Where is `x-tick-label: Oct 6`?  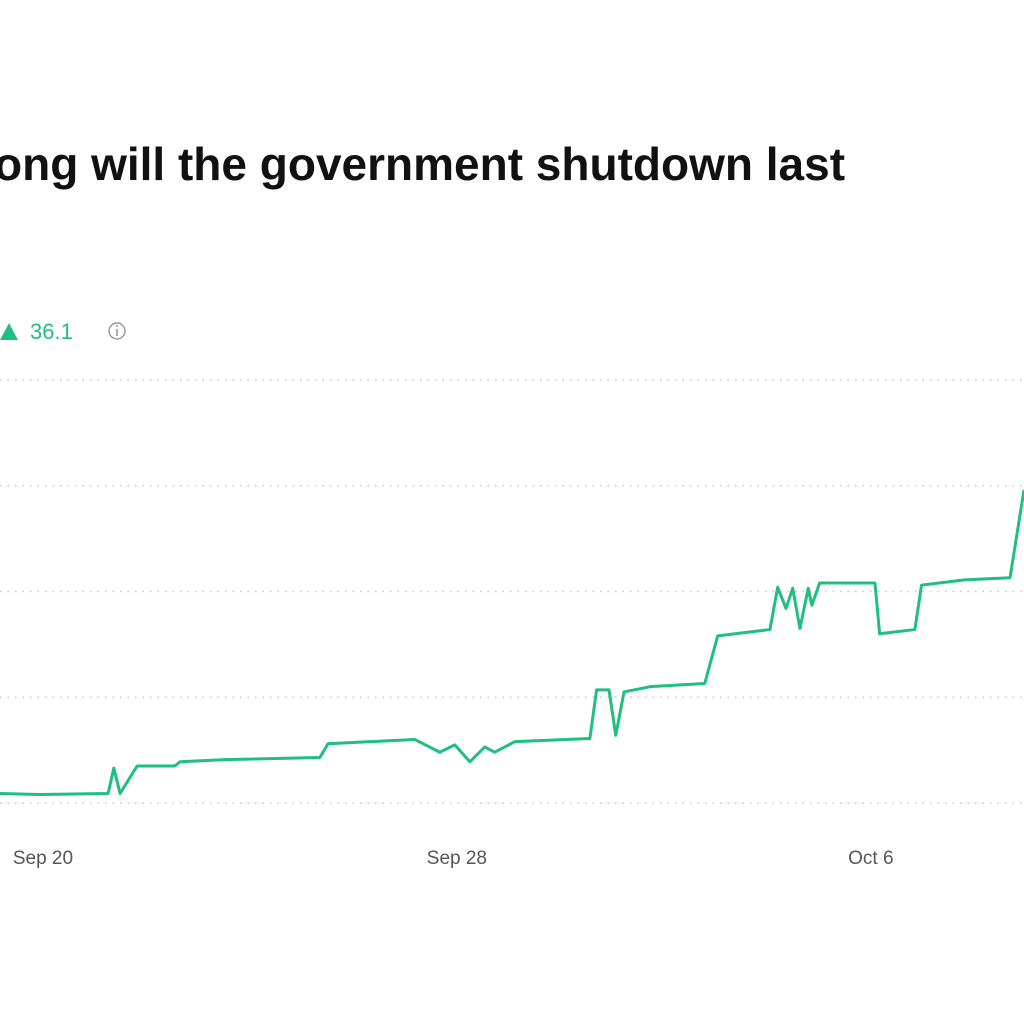 x-tick-label: Oct 6 is located at coordinates (870, 858).